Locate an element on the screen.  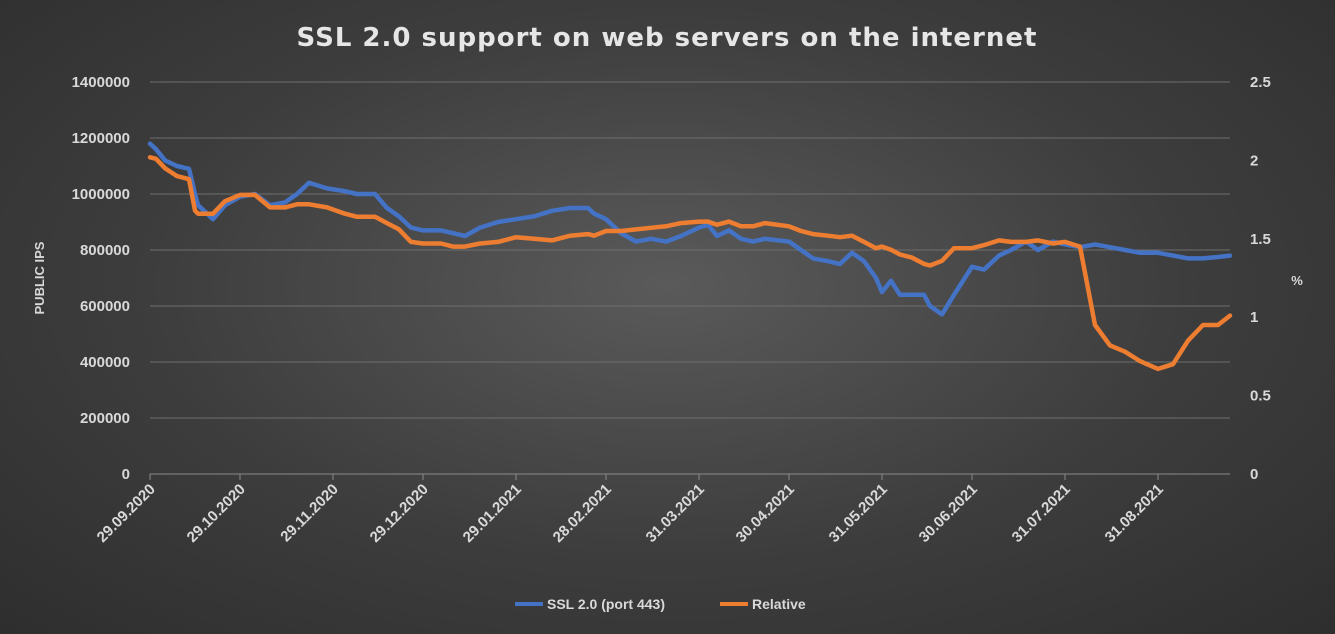
y-tick-label: 800000 is located at coordinates (105, 250).